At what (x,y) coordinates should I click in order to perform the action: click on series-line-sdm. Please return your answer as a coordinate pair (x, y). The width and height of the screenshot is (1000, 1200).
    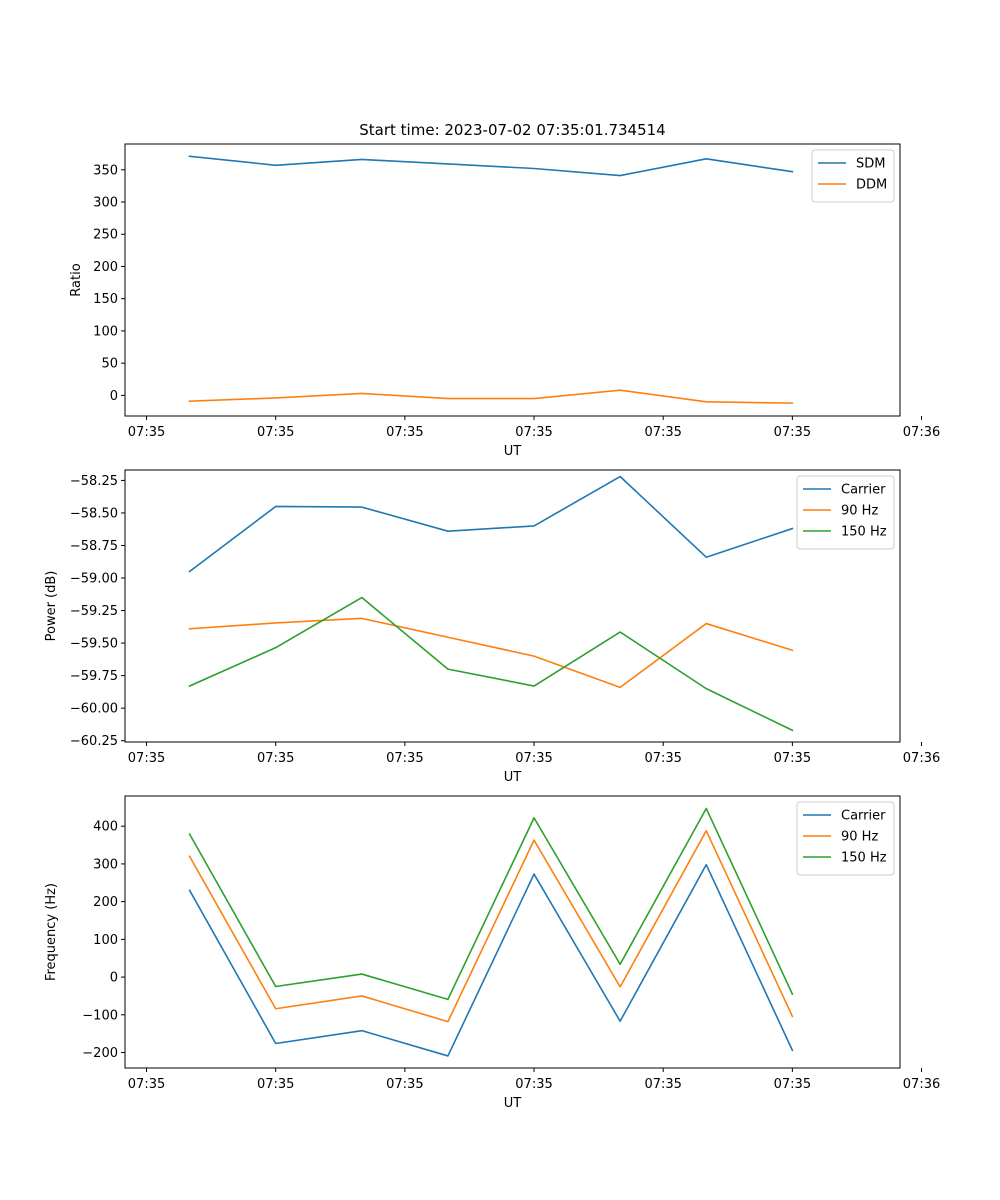
    Looking at the image, I should click on (491, 166).